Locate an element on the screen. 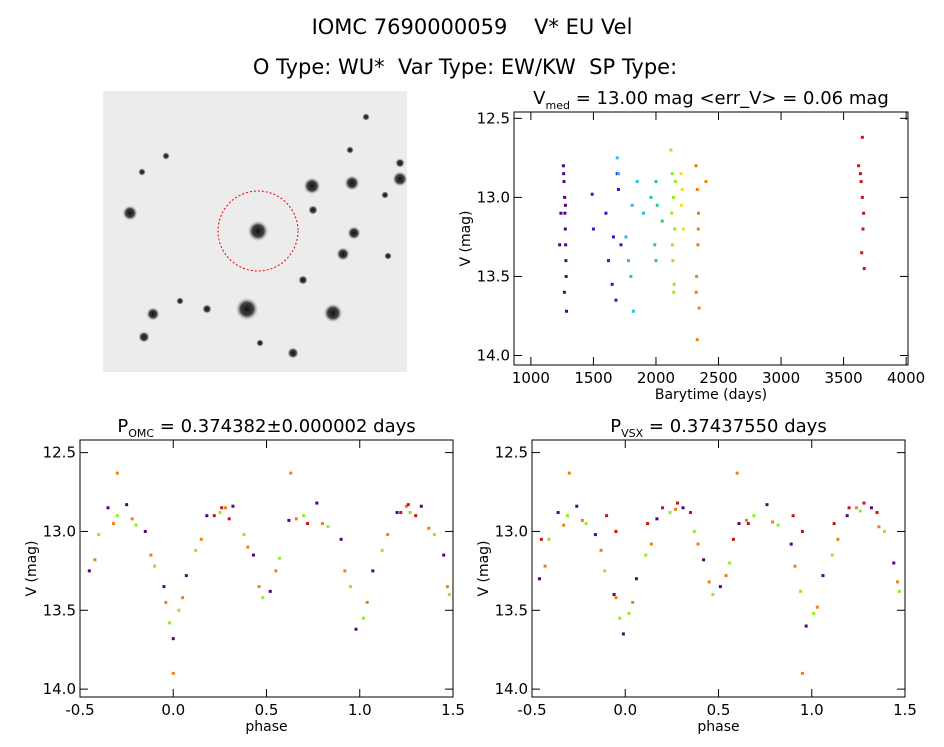  figure-subtitle: O Type: WU* Var Type: EW/KW SP Type: is located at coordinates (465, 67).